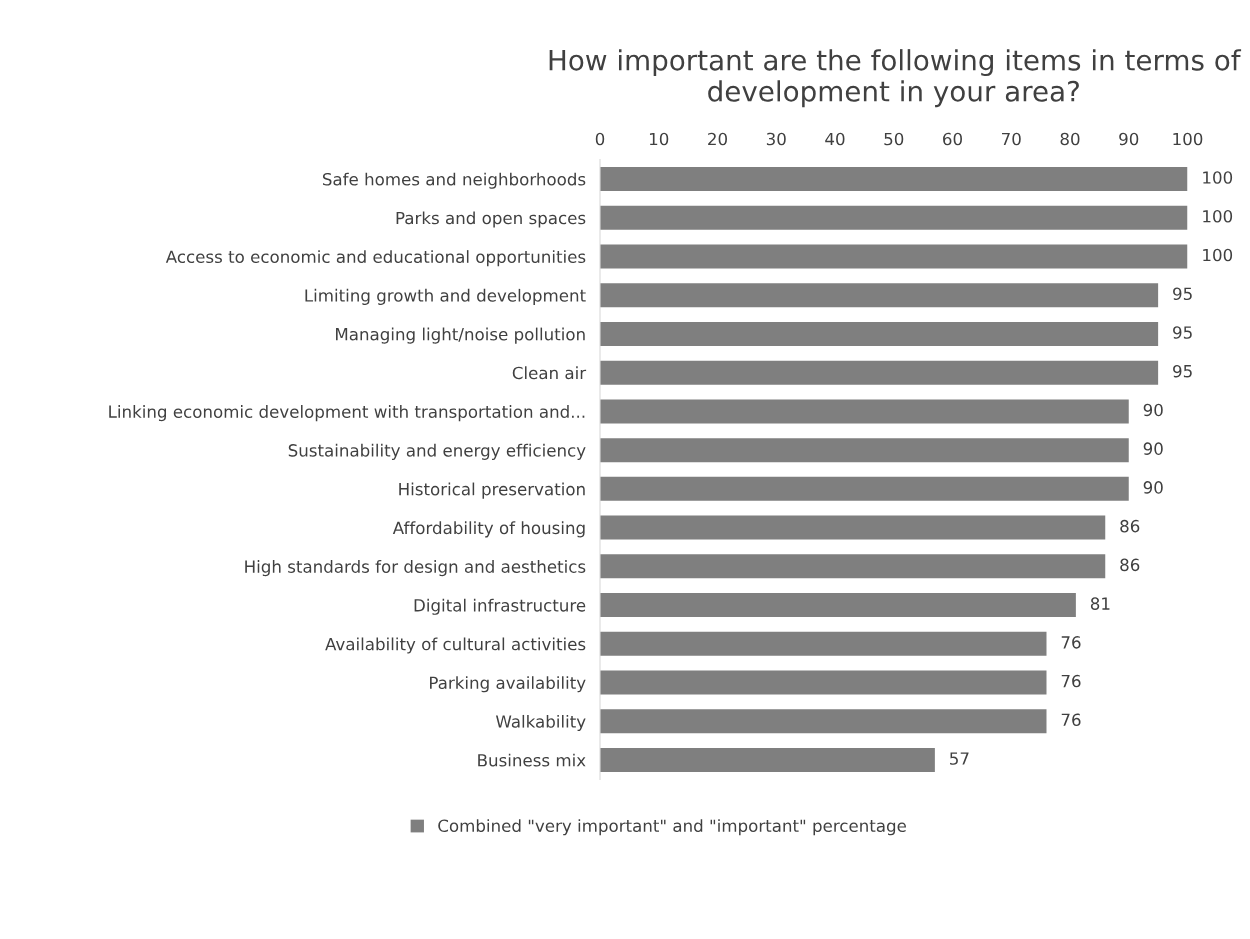 This screenshot has height=939, width=1250. What do you see at coordinates (532, 760) in the screenshot?
I see `y-tick-label: Business mix` at bounding box center [532, 760].